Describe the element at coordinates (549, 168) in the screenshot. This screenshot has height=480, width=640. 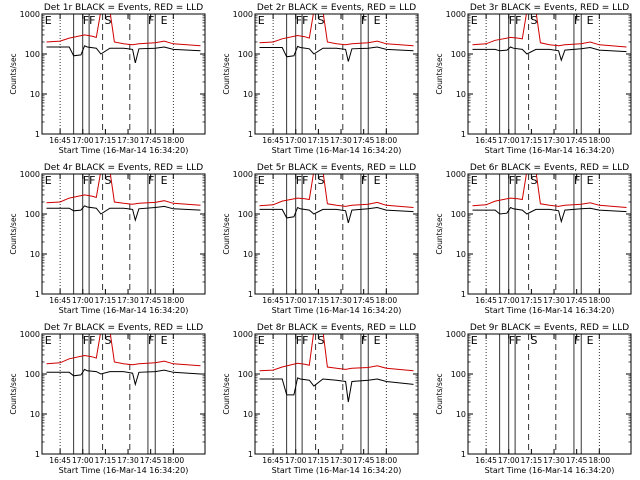
I see `chart-title: Det 6r BLACK = Events, RED = LLD` at that location.